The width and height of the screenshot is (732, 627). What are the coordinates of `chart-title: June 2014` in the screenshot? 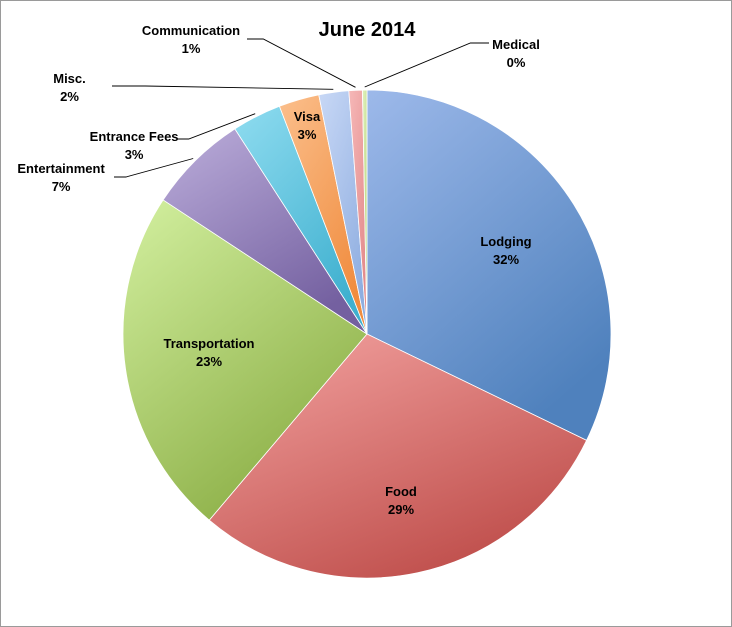 It's located at (368, 30).